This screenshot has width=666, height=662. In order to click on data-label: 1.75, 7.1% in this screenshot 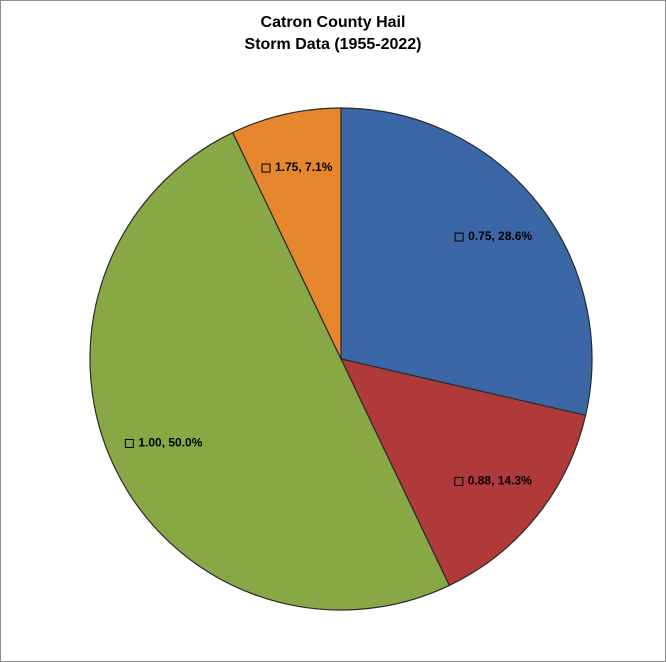, I will do `click(304, 167)`.